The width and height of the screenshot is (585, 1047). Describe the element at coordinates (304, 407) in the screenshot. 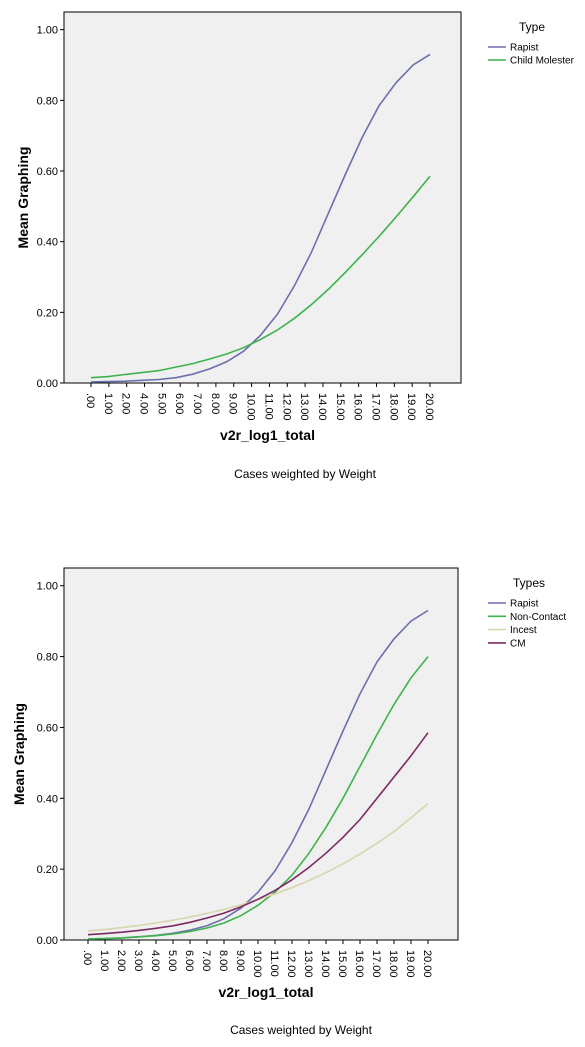

I see `x-tick-label: 13.00` at that location.